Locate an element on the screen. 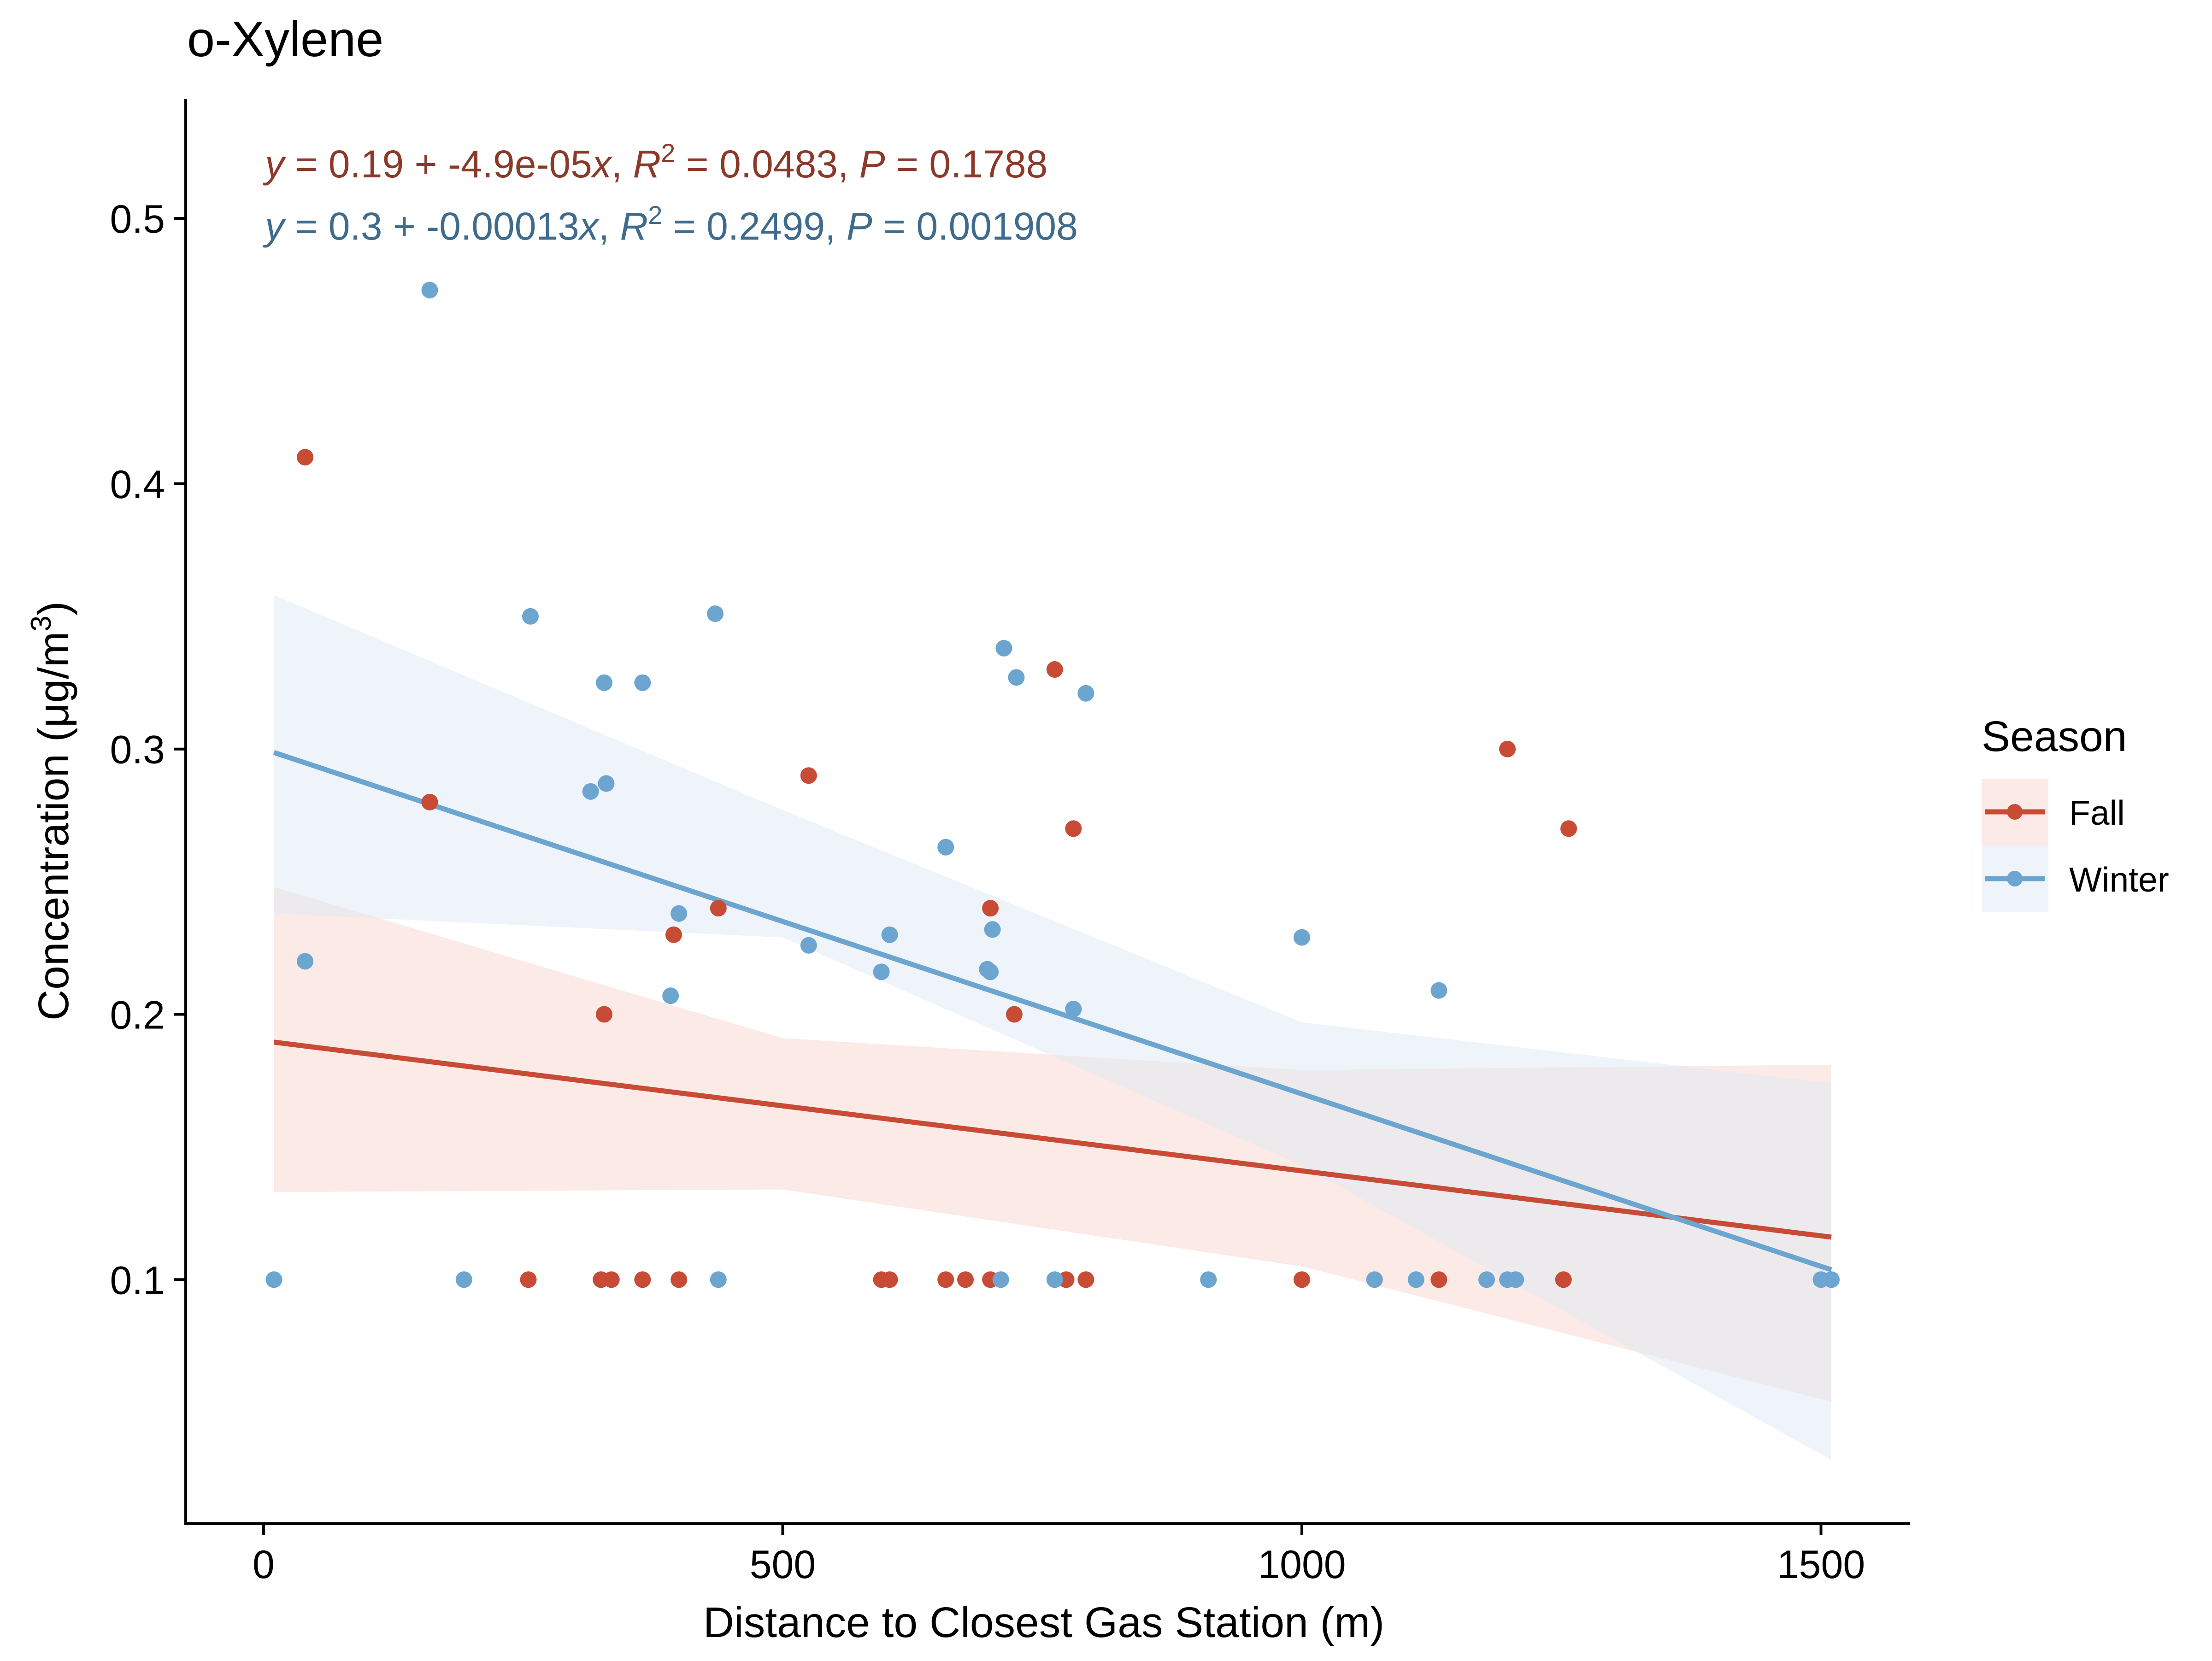 The height and width of the screenshot is (1661, 2212). y-tick-label: 0.2 is located at coordinates (137, 1015).